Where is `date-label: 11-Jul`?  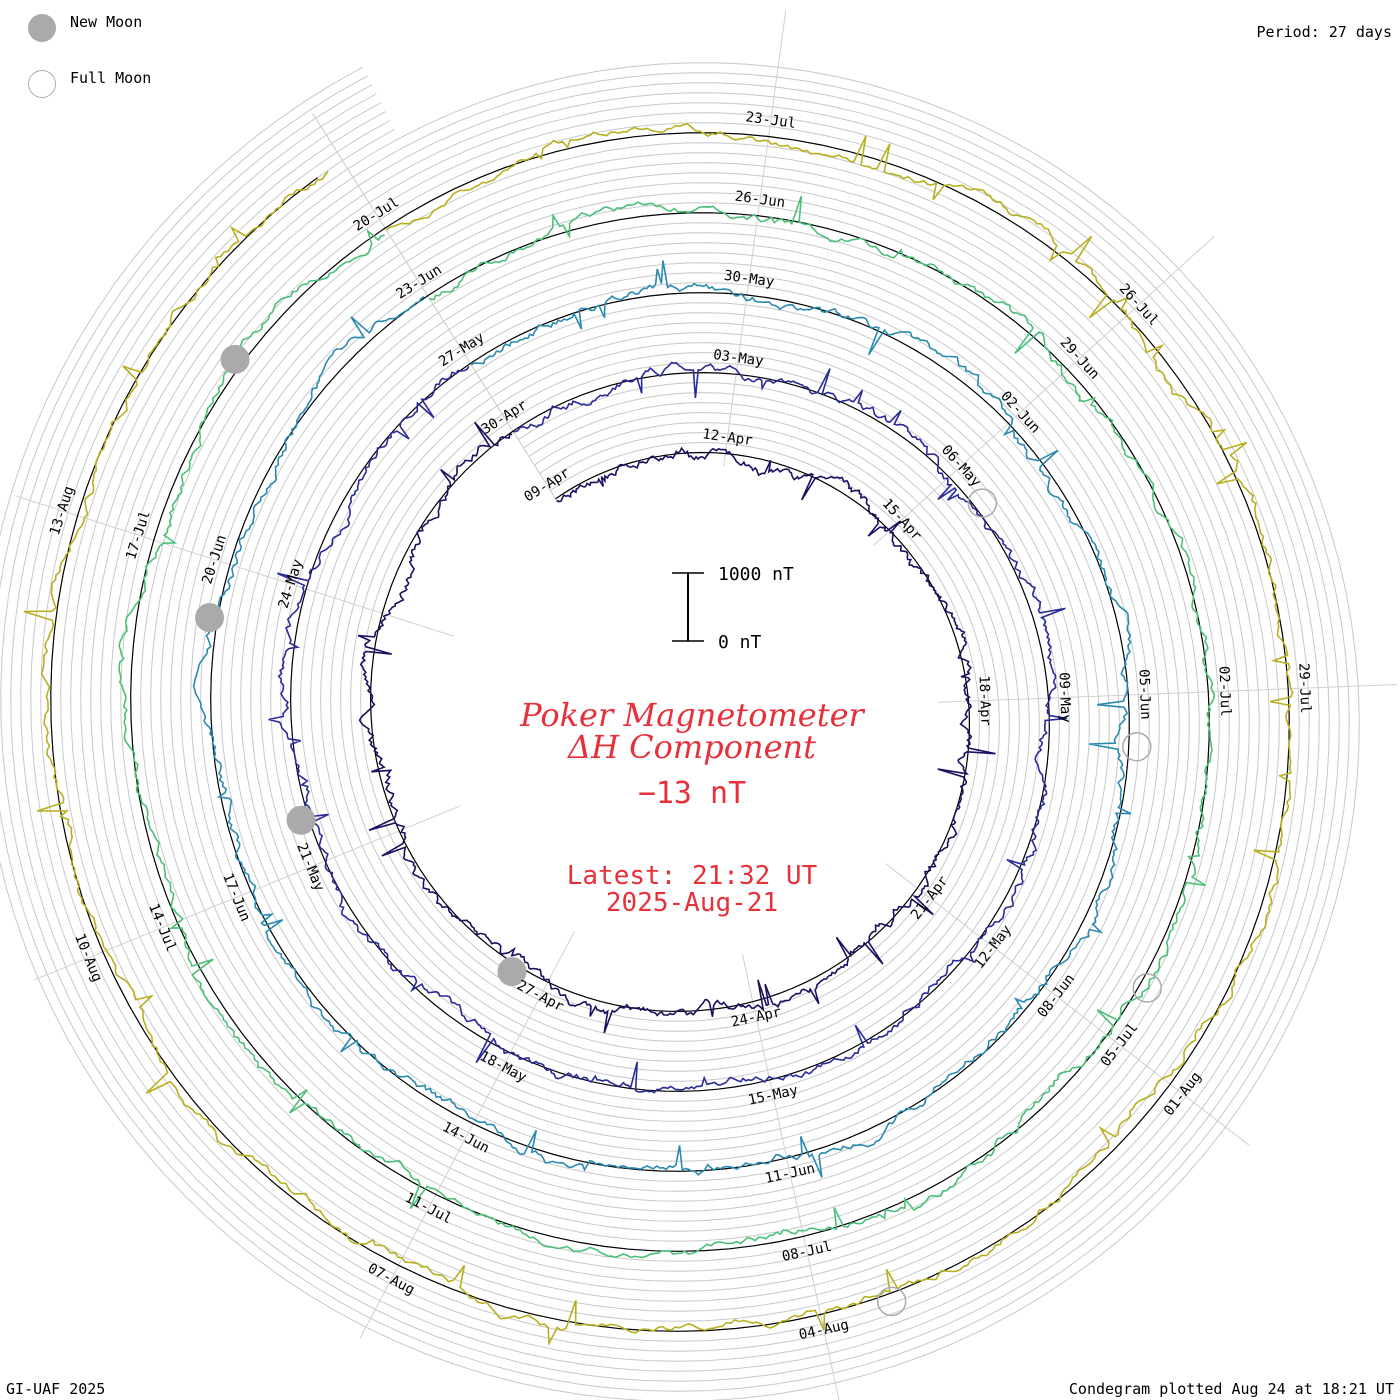
date-label: 11-Jul is located at coordinates (428, 1209).